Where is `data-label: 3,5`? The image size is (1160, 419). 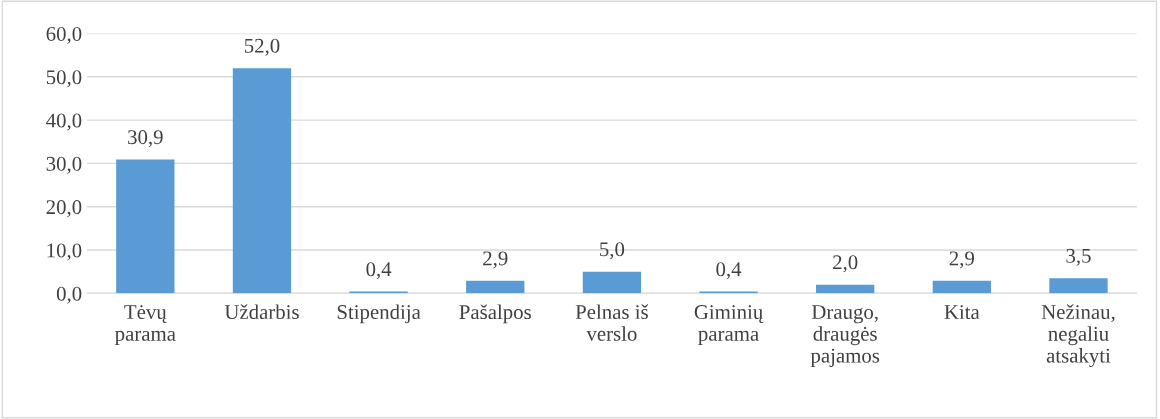
data-label: 3,5 is located at coordinates (1078, 257).